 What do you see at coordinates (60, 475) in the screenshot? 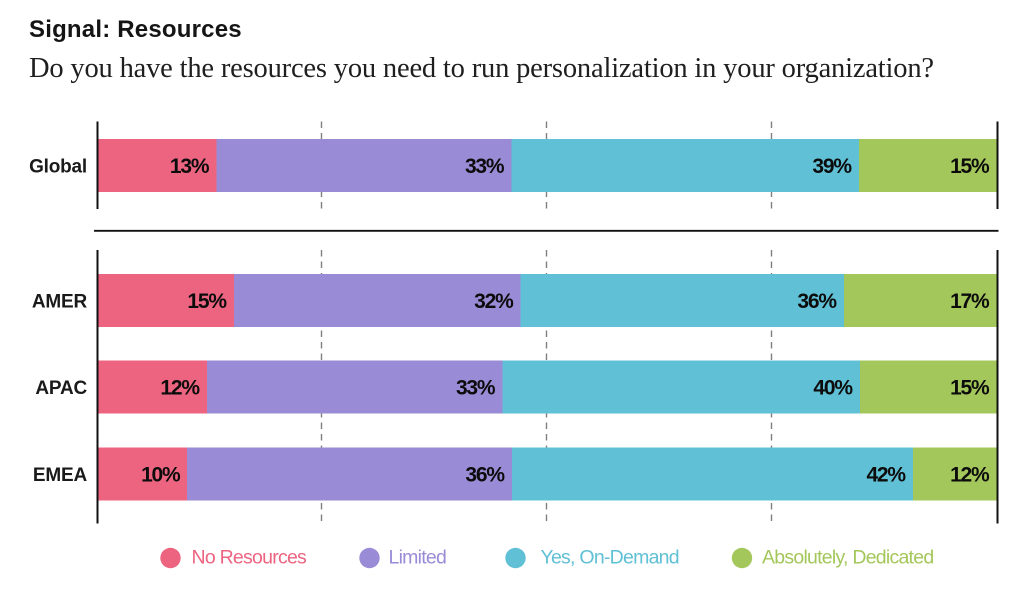
I see `svg-text: EMEA` at bounding box center [60, 475].